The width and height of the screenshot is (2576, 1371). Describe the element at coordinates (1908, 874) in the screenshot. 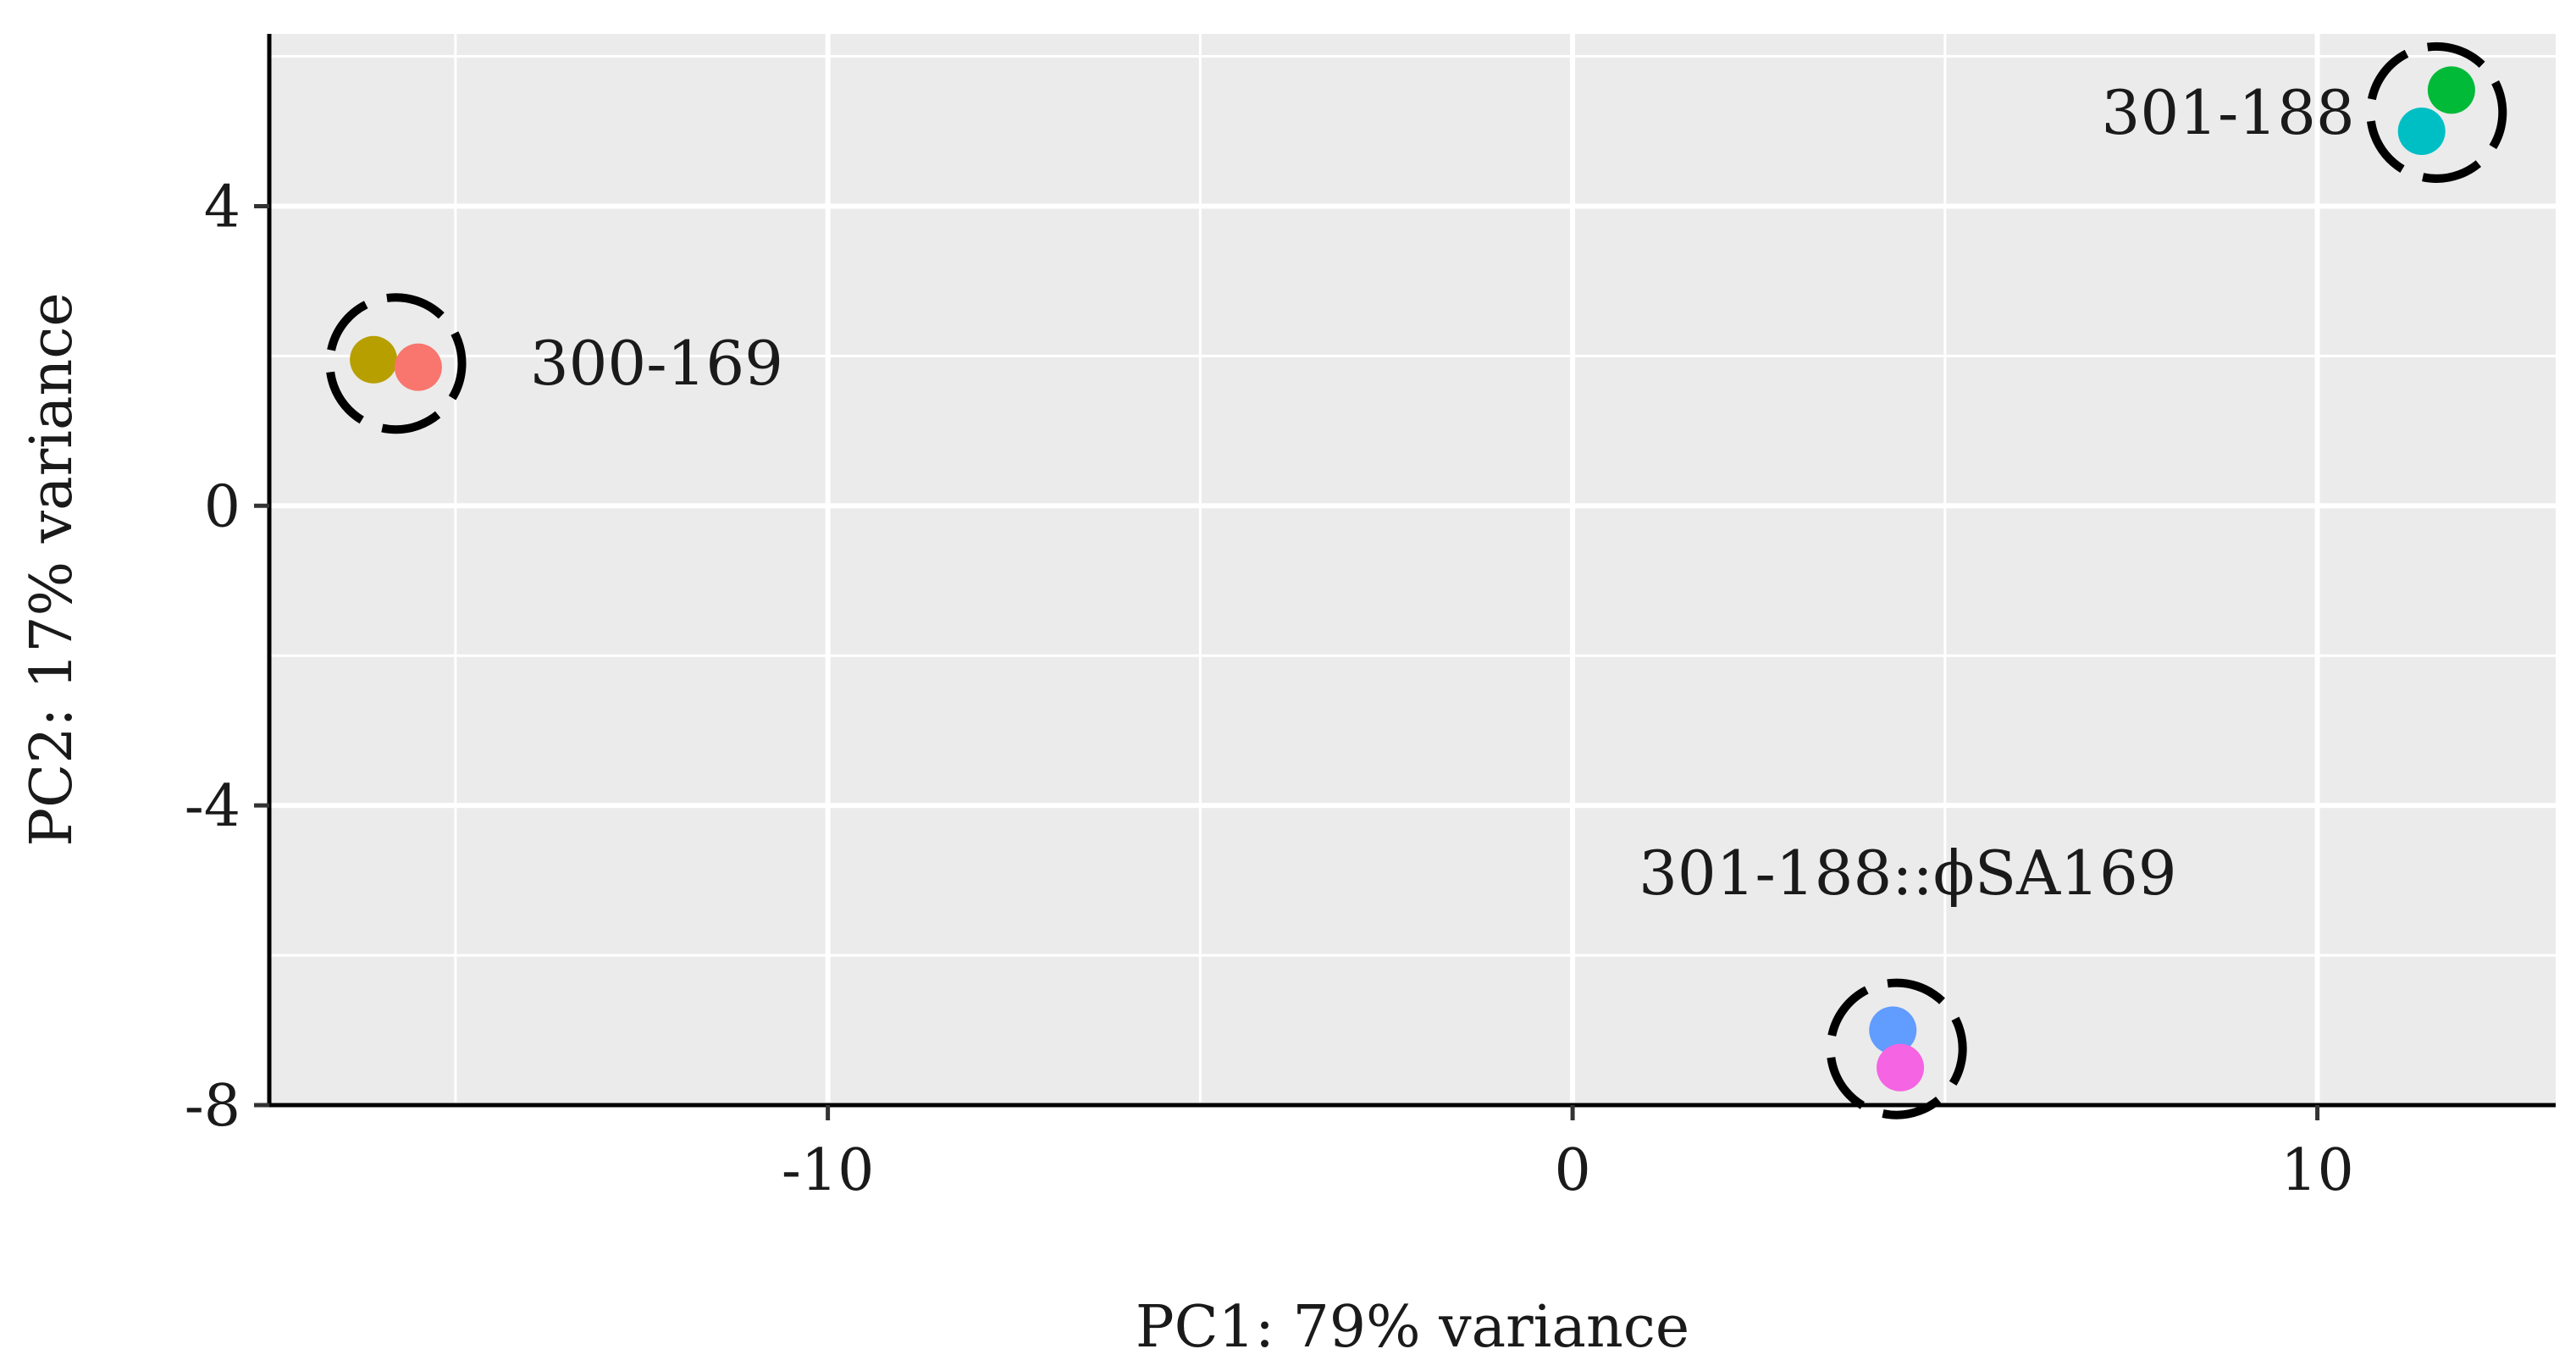

I see `cluster-label: 301-188::ϕSA169` at that location.